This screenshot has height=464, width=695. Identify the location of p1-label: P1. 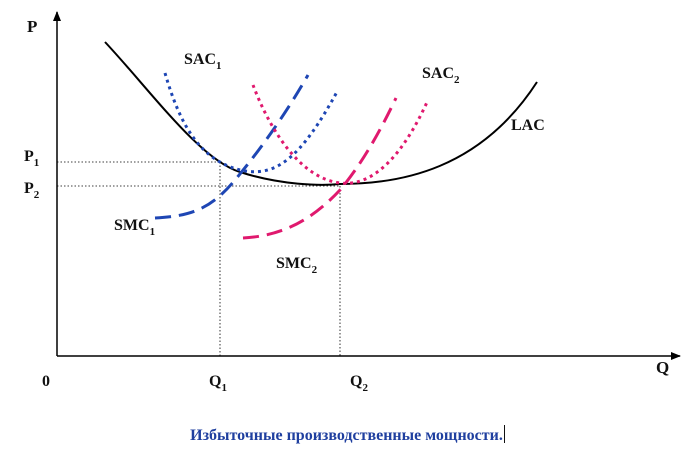
(31, 158).